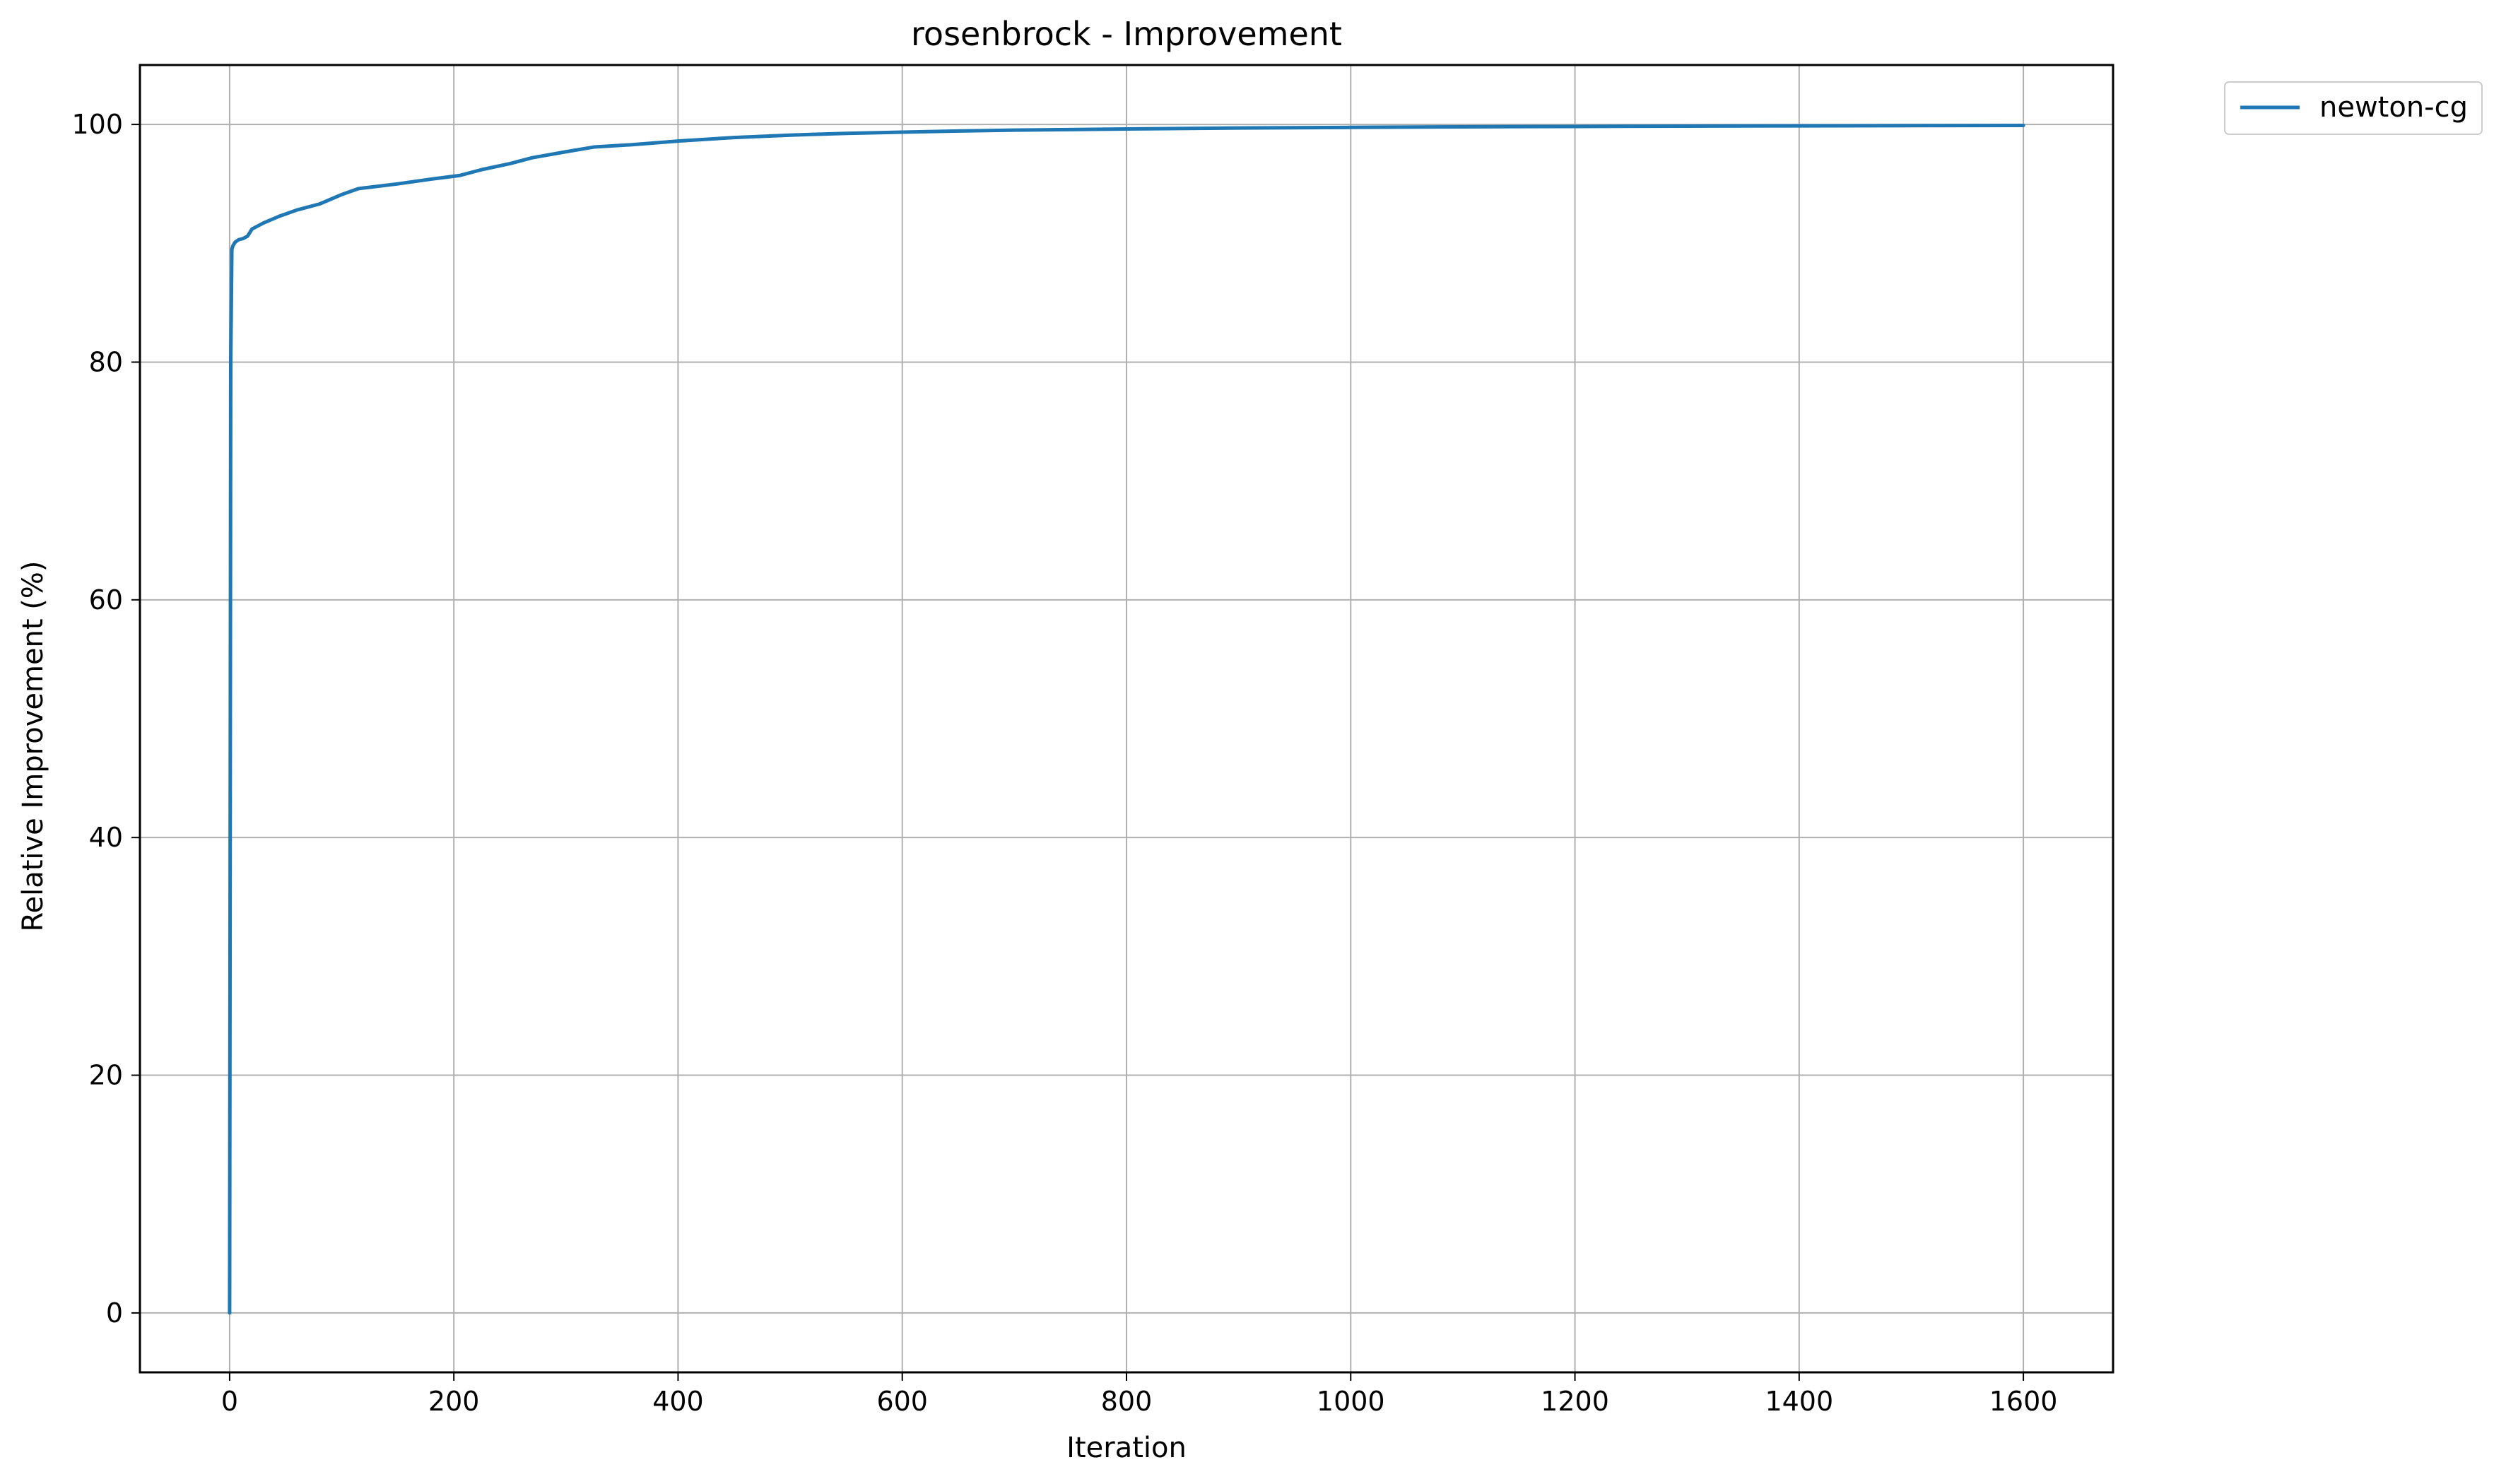 The height and width of the screenshot is (1484, 2506). Describe the element at coordinates (106, 1075) in the screenshot. I see `y-tick-label: 20` at that location.